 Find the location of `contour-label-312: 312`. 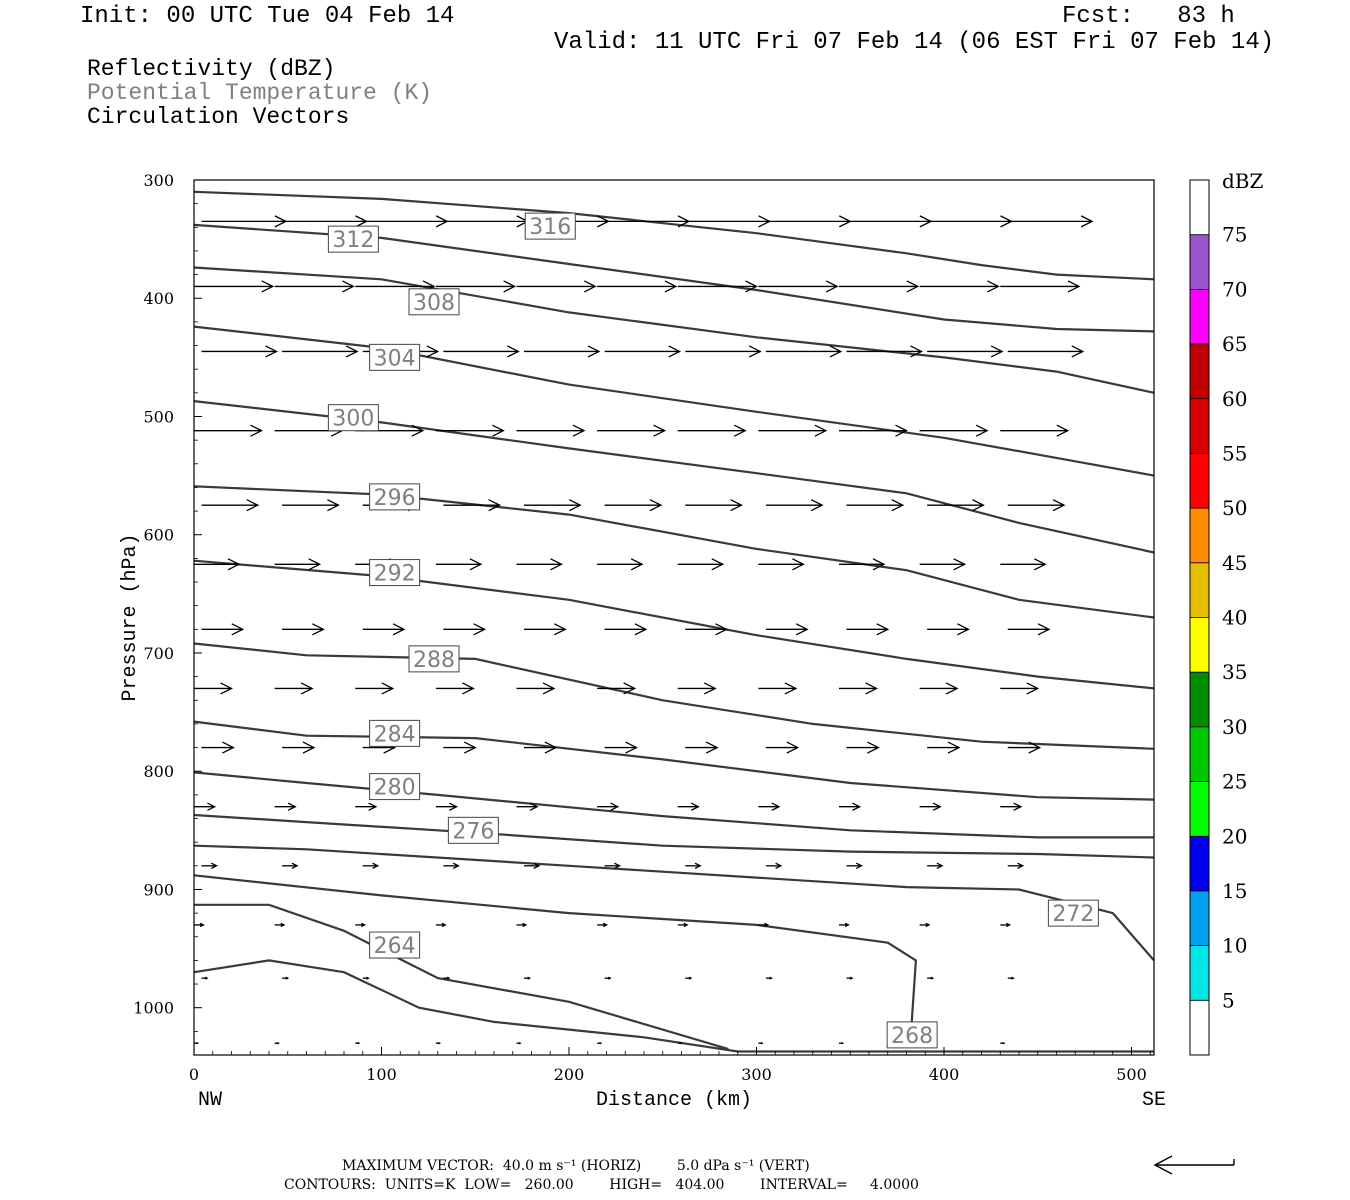

contour-label-312: 312 is located at coordinates (353, 239).